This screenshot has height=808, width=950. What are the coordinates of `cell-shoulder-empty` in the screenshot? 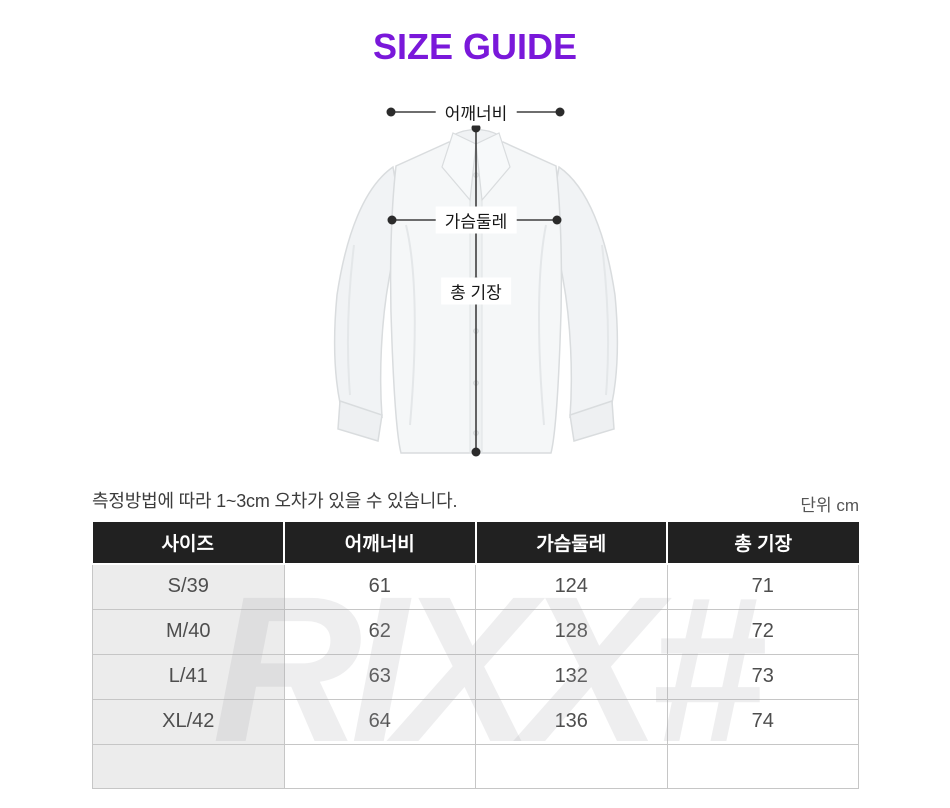 It's located at (380, 766).